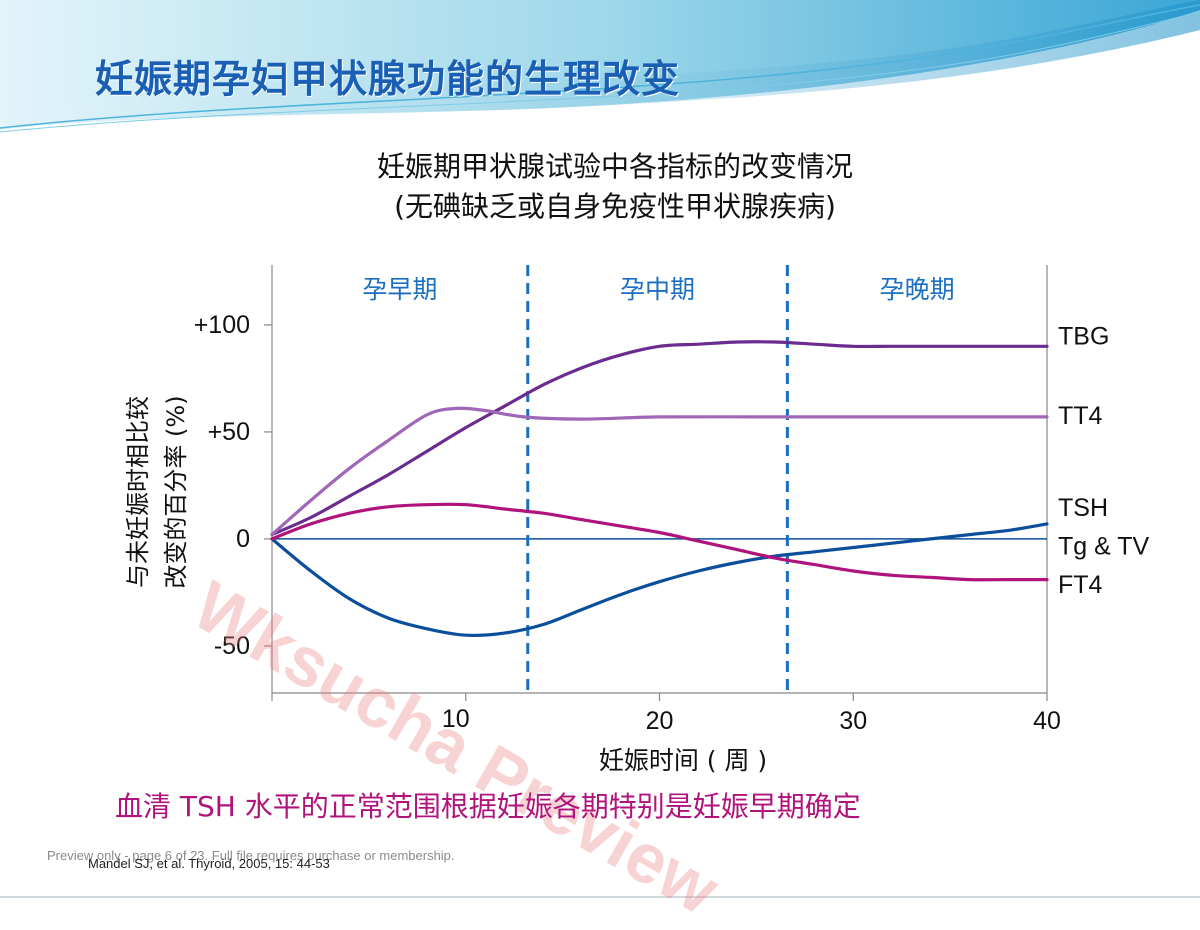  I want to click on series-label: TT4, so click(1080, 416).